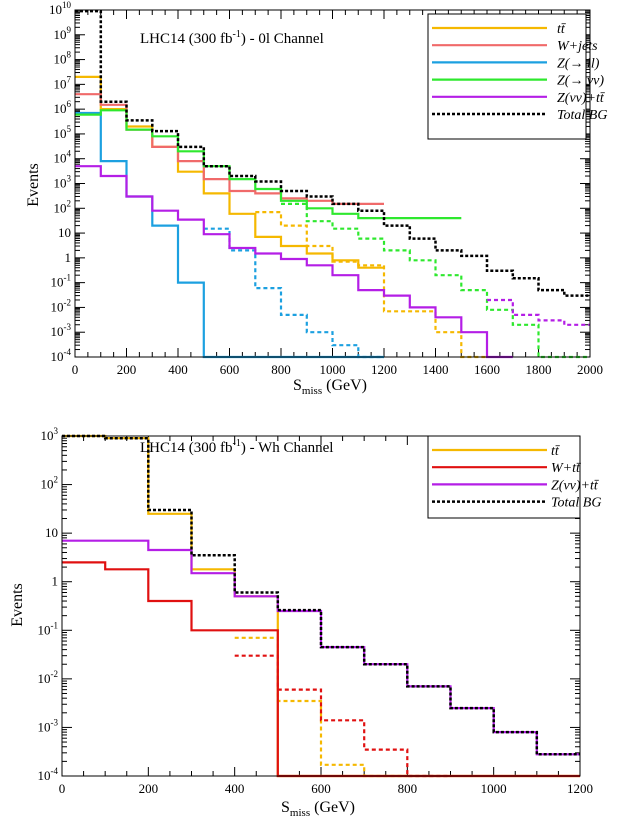  Describe the element at coordinates (436, 369) in the screenshot. I see `x-tick-label: 1400` at that location.